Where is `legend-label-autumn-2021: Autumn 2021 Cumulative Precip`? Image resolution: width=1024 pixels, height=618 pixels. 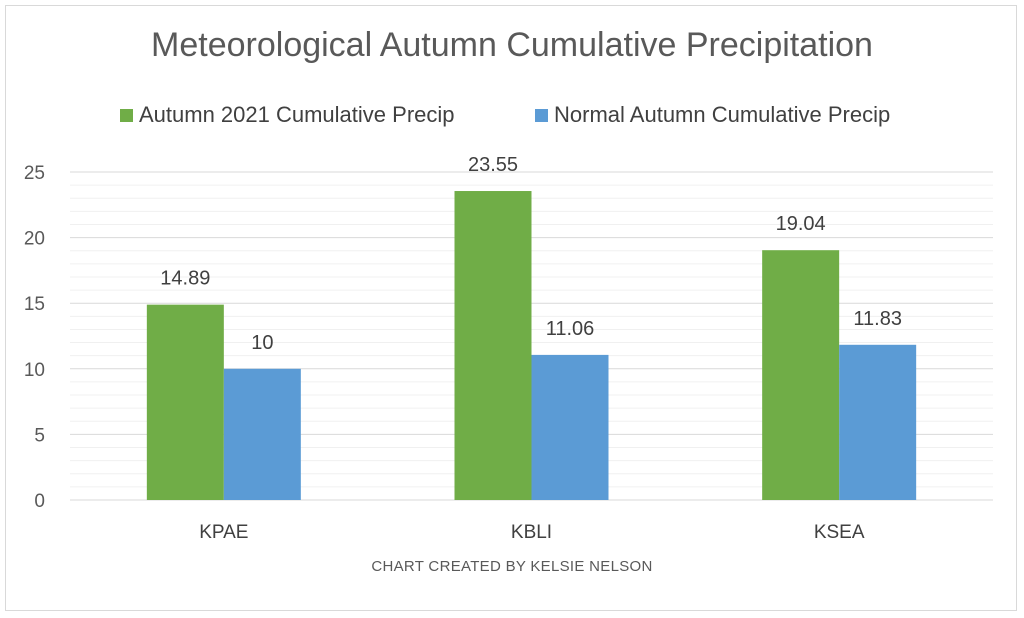
legend-label-autumn-2021: Autumn 2021 Cumulative Precip is located at coordinates (297, 114).